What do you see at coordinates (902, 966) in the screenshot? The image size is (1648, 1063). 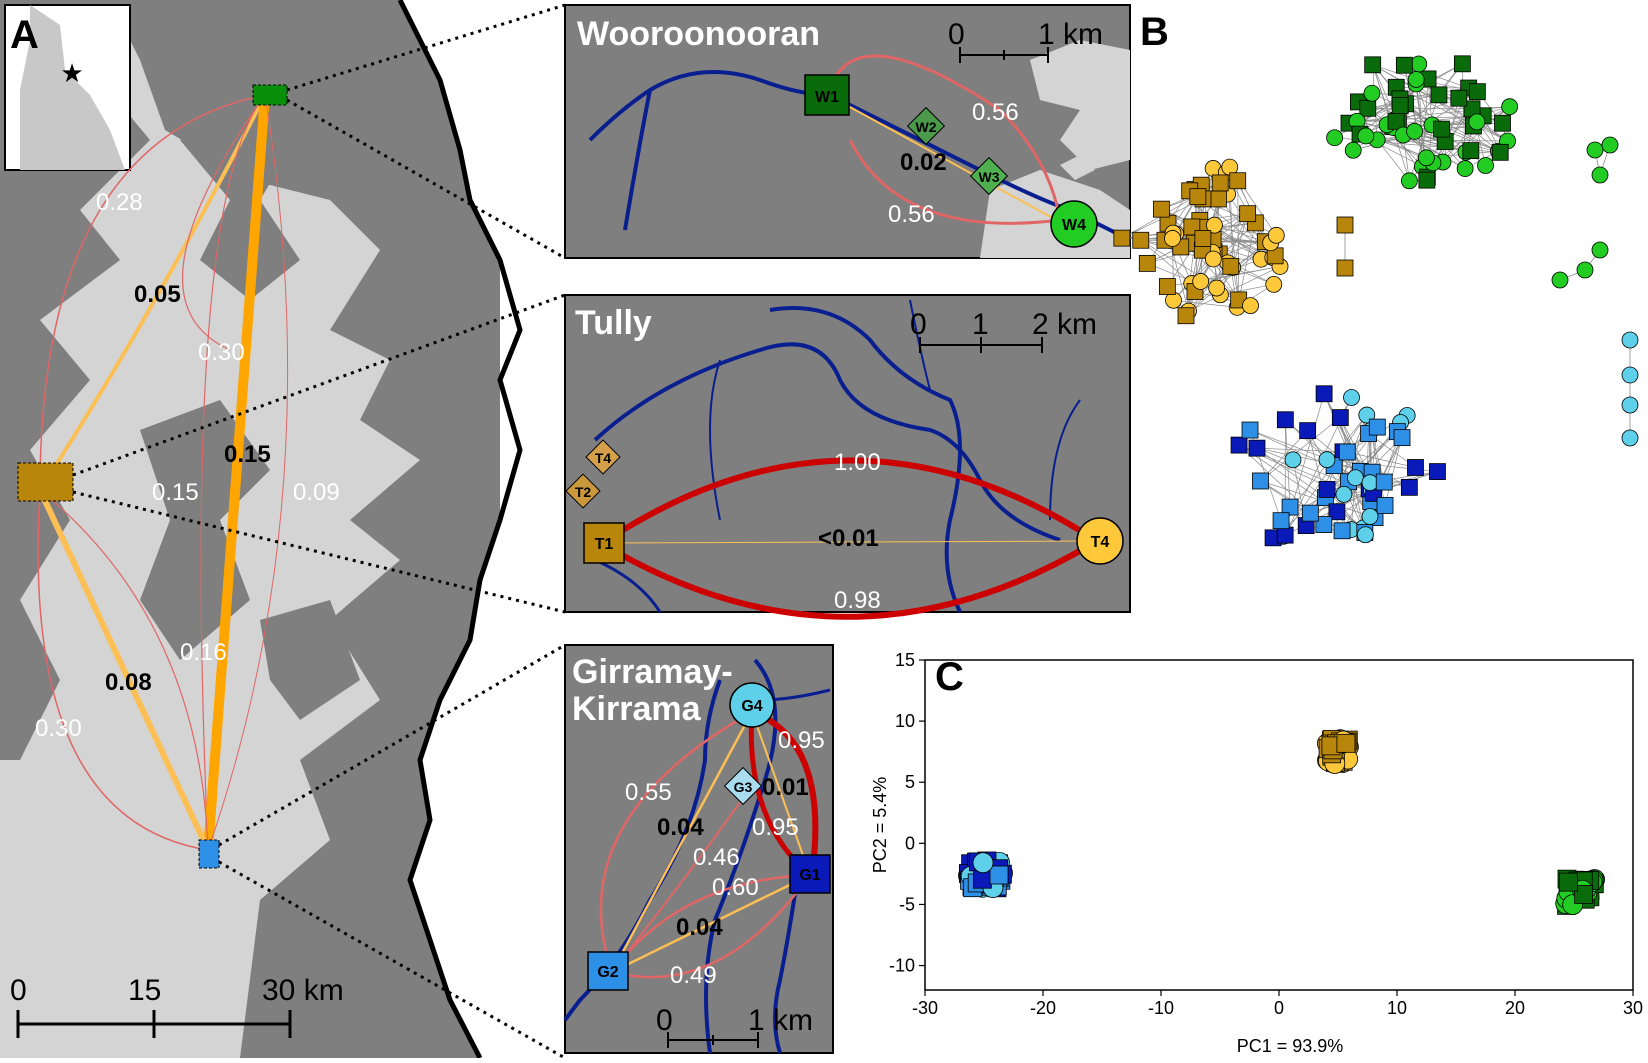 I see `y-tick-label: -10` at bounding box center [902, 966].